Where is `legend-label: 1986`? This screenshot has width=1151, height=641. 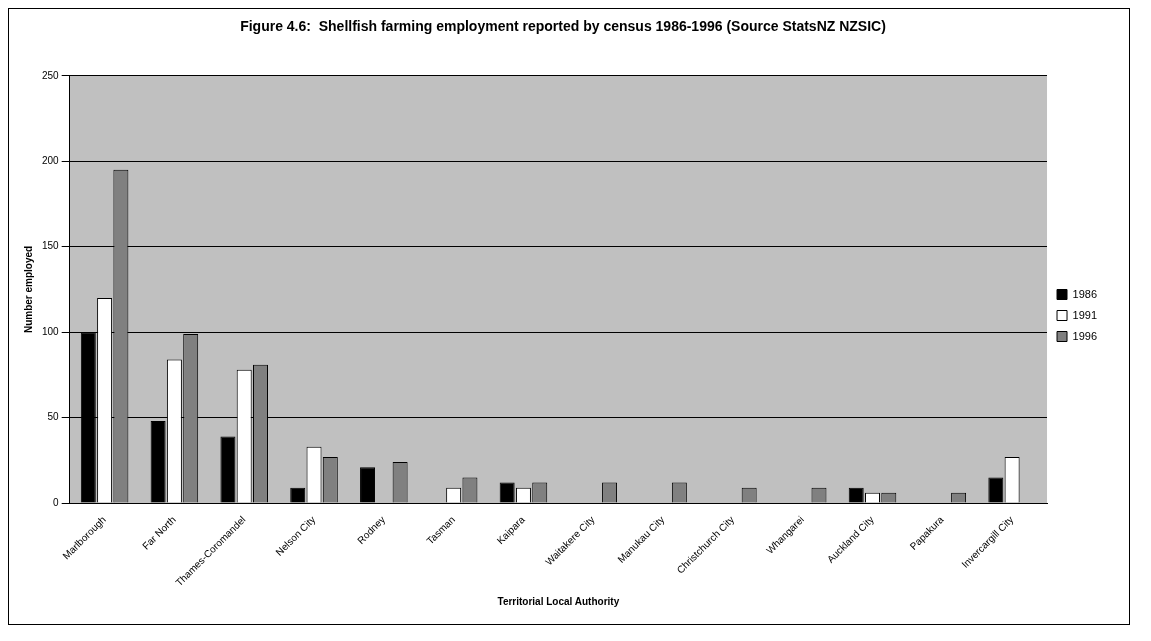
legend-label: 1986 is located at coordinates (1085, 293).